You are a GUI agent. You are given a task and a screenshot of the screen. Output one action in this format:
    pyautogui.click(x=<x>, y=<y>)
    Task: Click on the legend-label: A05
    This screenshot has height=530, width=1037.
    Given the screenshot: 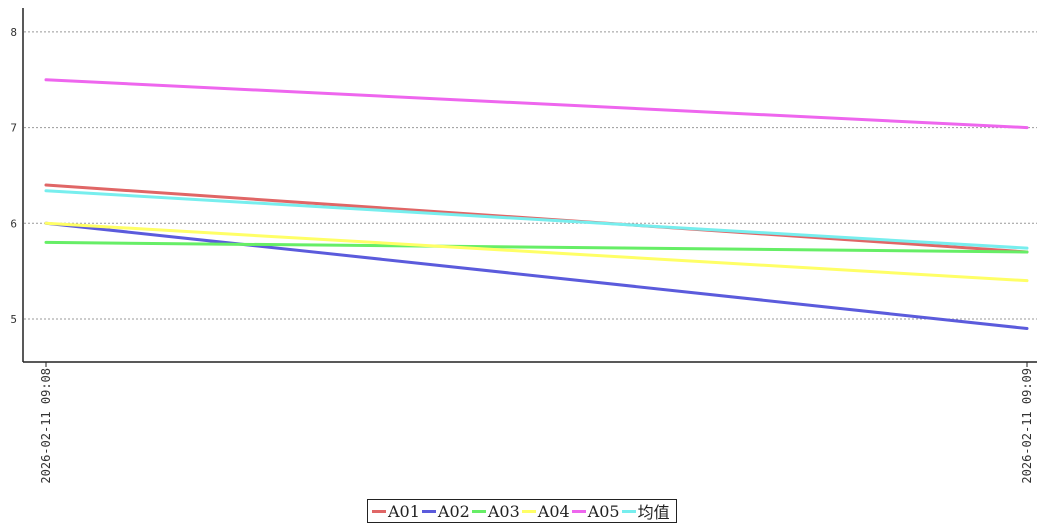 What is the action you would take?
    pyautogui.click(x=603, y=511)
    